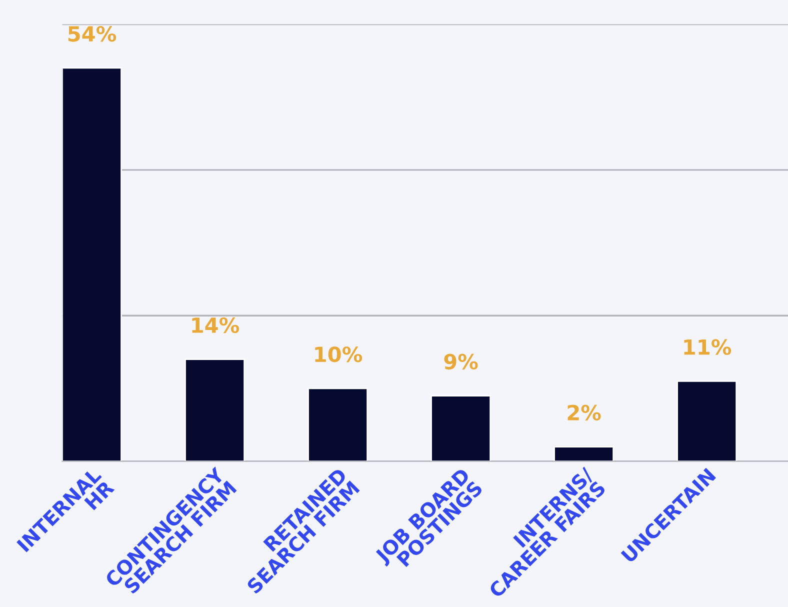  Describe the element at coordinates (92, 34) in the screenshot. I see `data-label: 54%` at that location.